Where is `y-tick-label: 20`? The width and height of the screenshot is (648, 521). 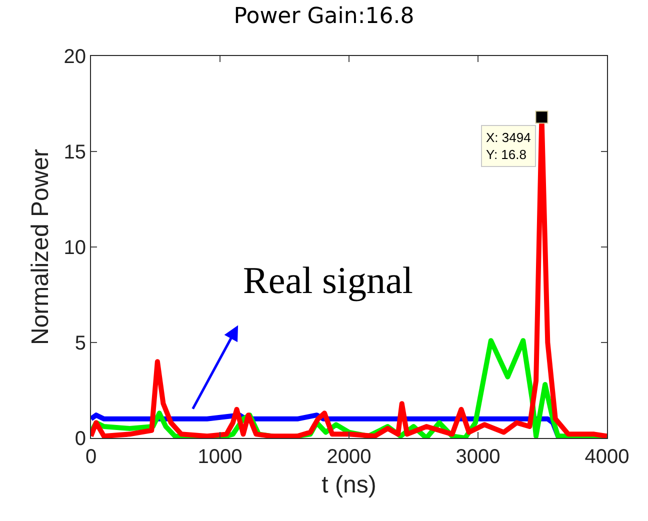 y-tick-label: 20 is located at coordinates (75, 57).